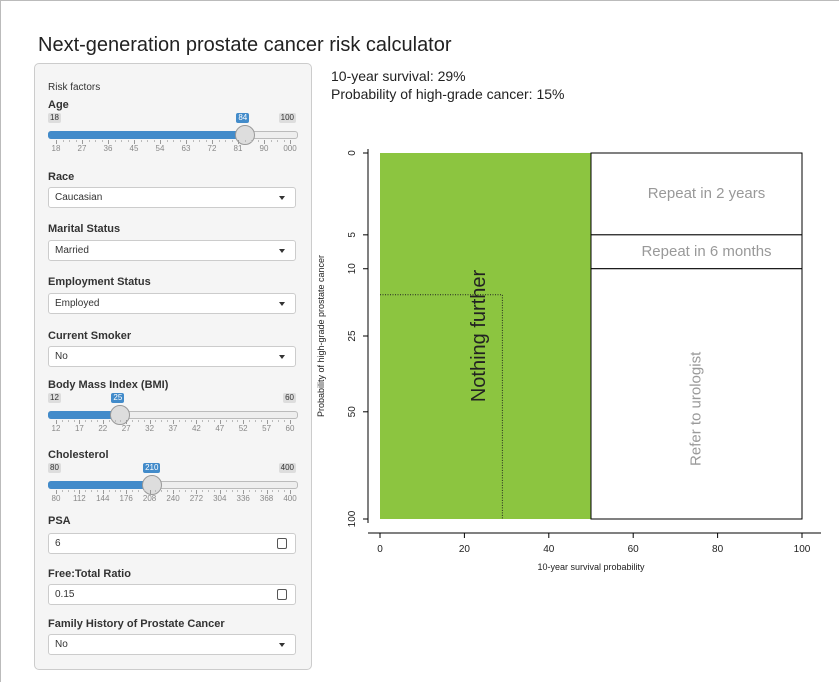 The image size is (839, 682). Describe the element at coordinates (173, 428) in the screenshot. I see `slider-tick-label: 37` at that location.